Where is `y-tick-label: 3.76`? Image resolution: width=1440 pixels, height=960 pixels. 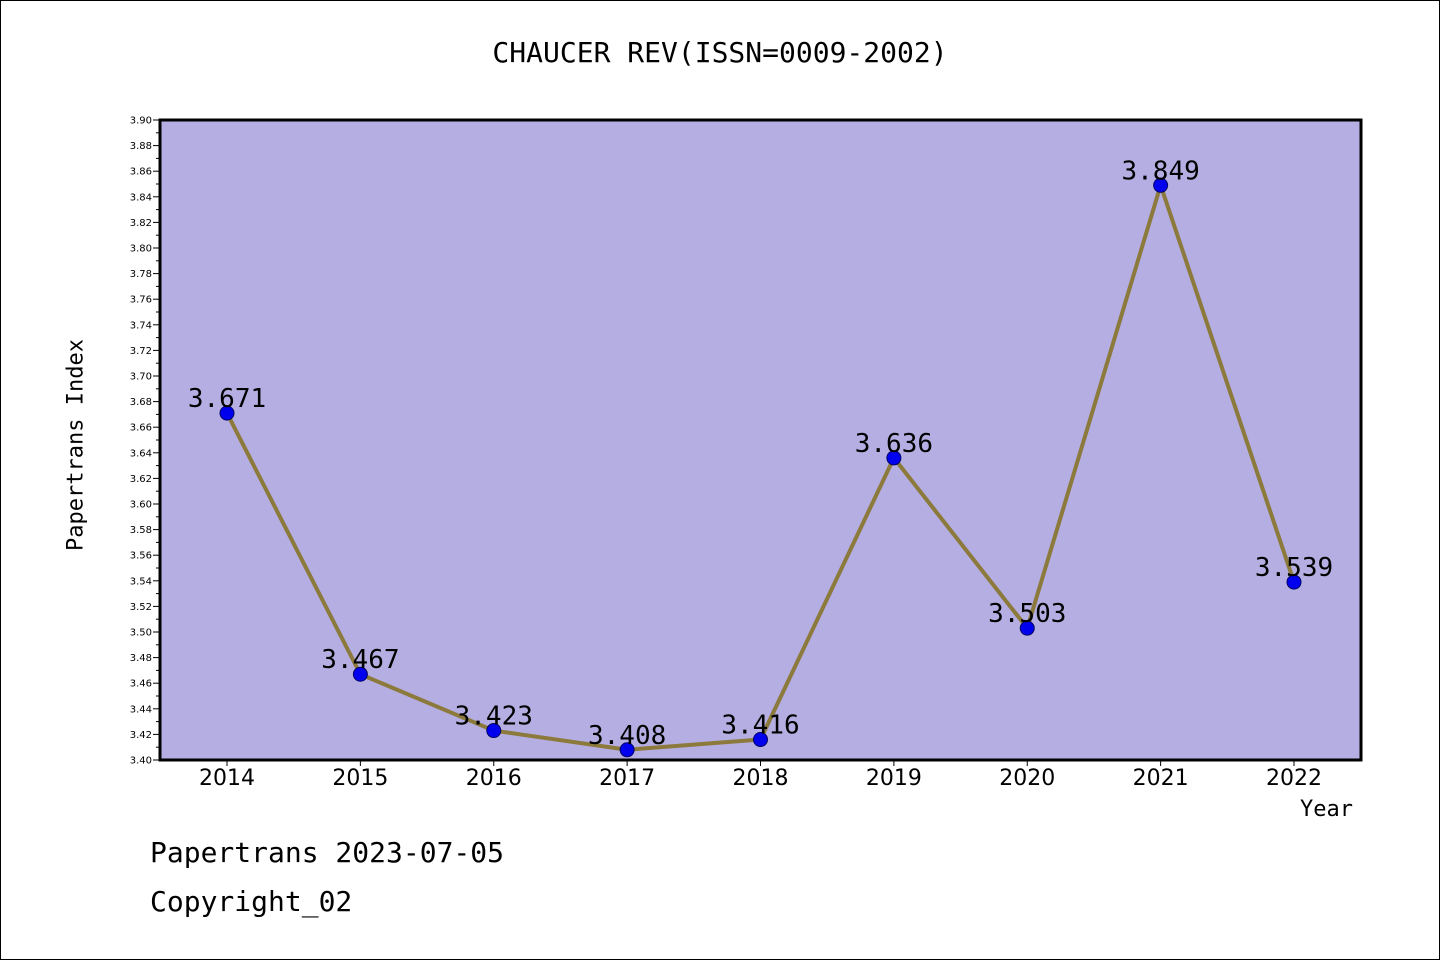
y-tick-label: 3.76 is located at coordinates (141, 300).